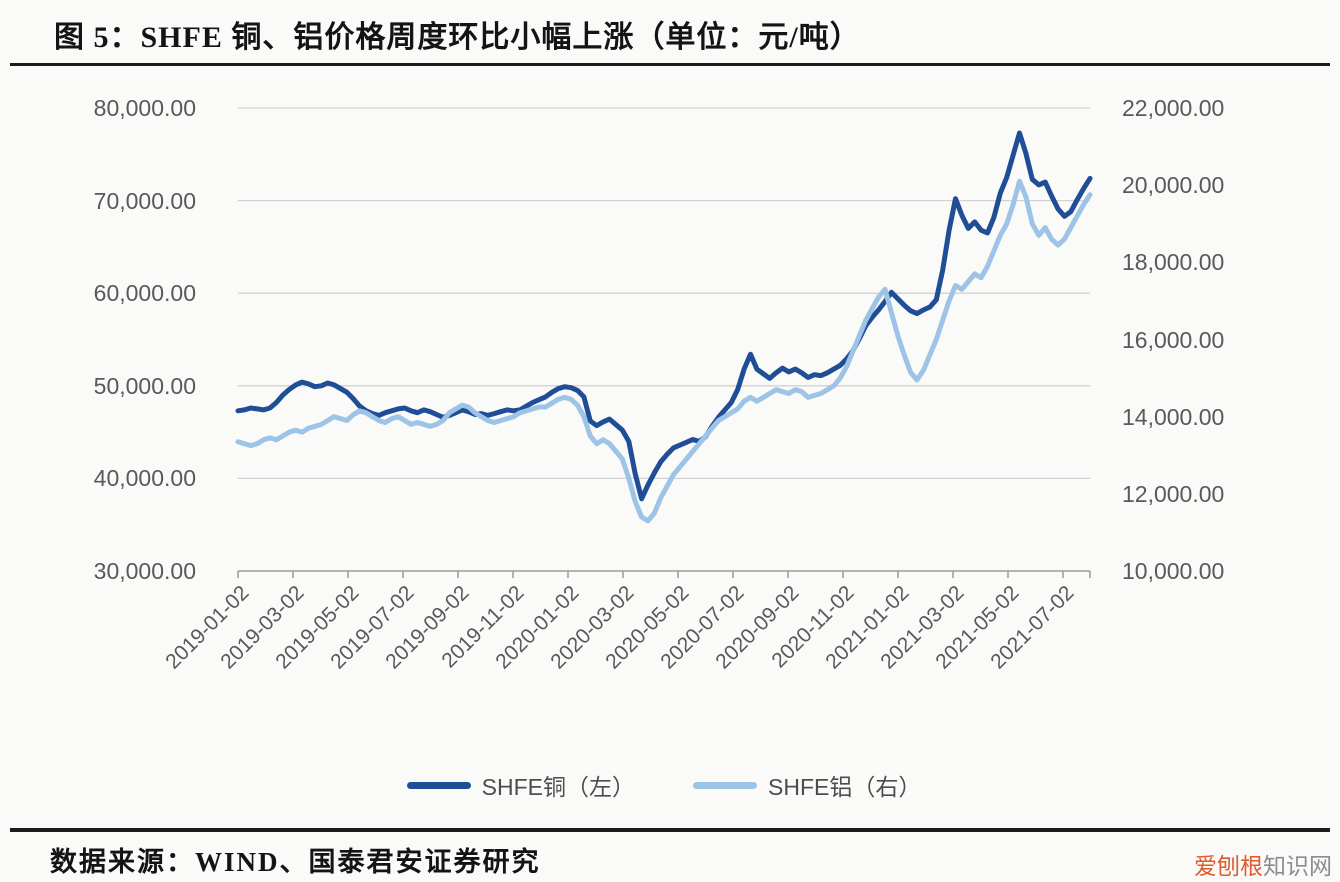 The width and height of the screenshot is (1340, 882). What do you see at coordinates (144, 108) in the screenshot?
I see `left-axis-tick-label: 80,000.00` at bounding box center [144, 108].